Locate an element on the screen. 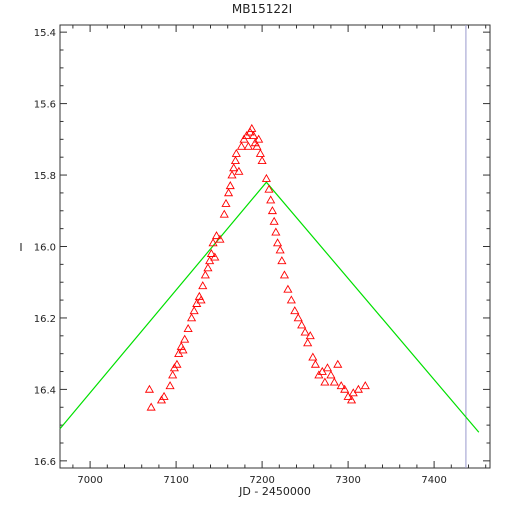 Image resolution: width=510 pixels, height=510 pixels. x-tick-label: 7300 is located at coordinates (347, 480).